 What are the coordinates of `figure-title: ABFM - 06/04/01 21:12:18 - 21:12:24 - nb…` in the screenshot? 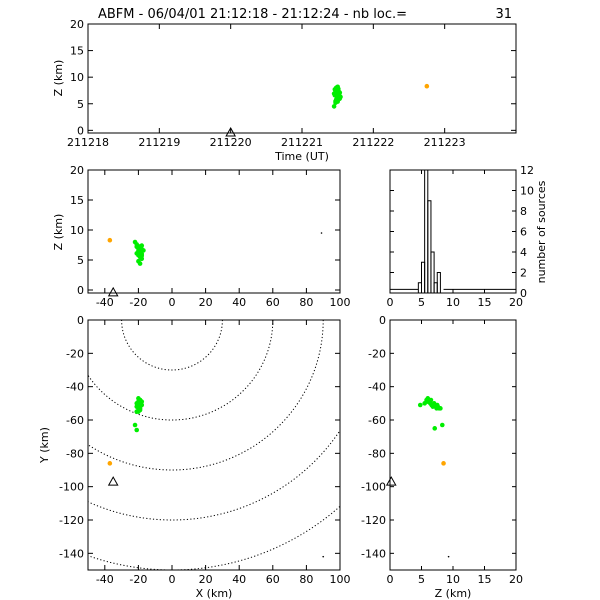 It's located at (252, 14).